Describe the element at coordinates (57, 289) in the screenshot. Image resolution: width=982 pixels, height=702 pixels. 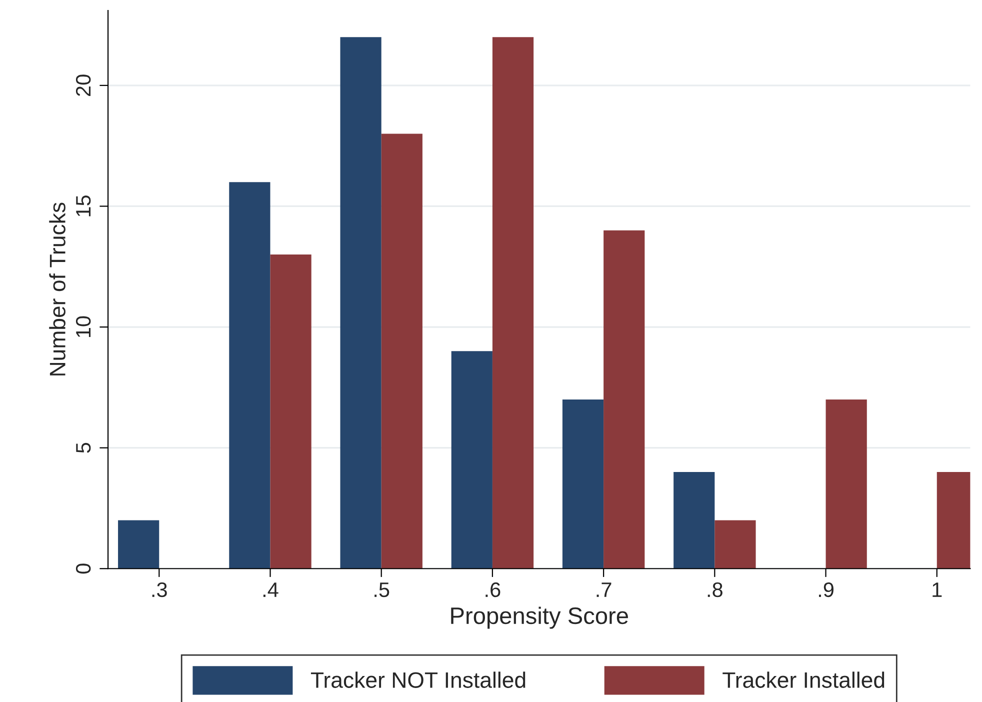
I see `y-axis-title: Number of Trucks` at that location.